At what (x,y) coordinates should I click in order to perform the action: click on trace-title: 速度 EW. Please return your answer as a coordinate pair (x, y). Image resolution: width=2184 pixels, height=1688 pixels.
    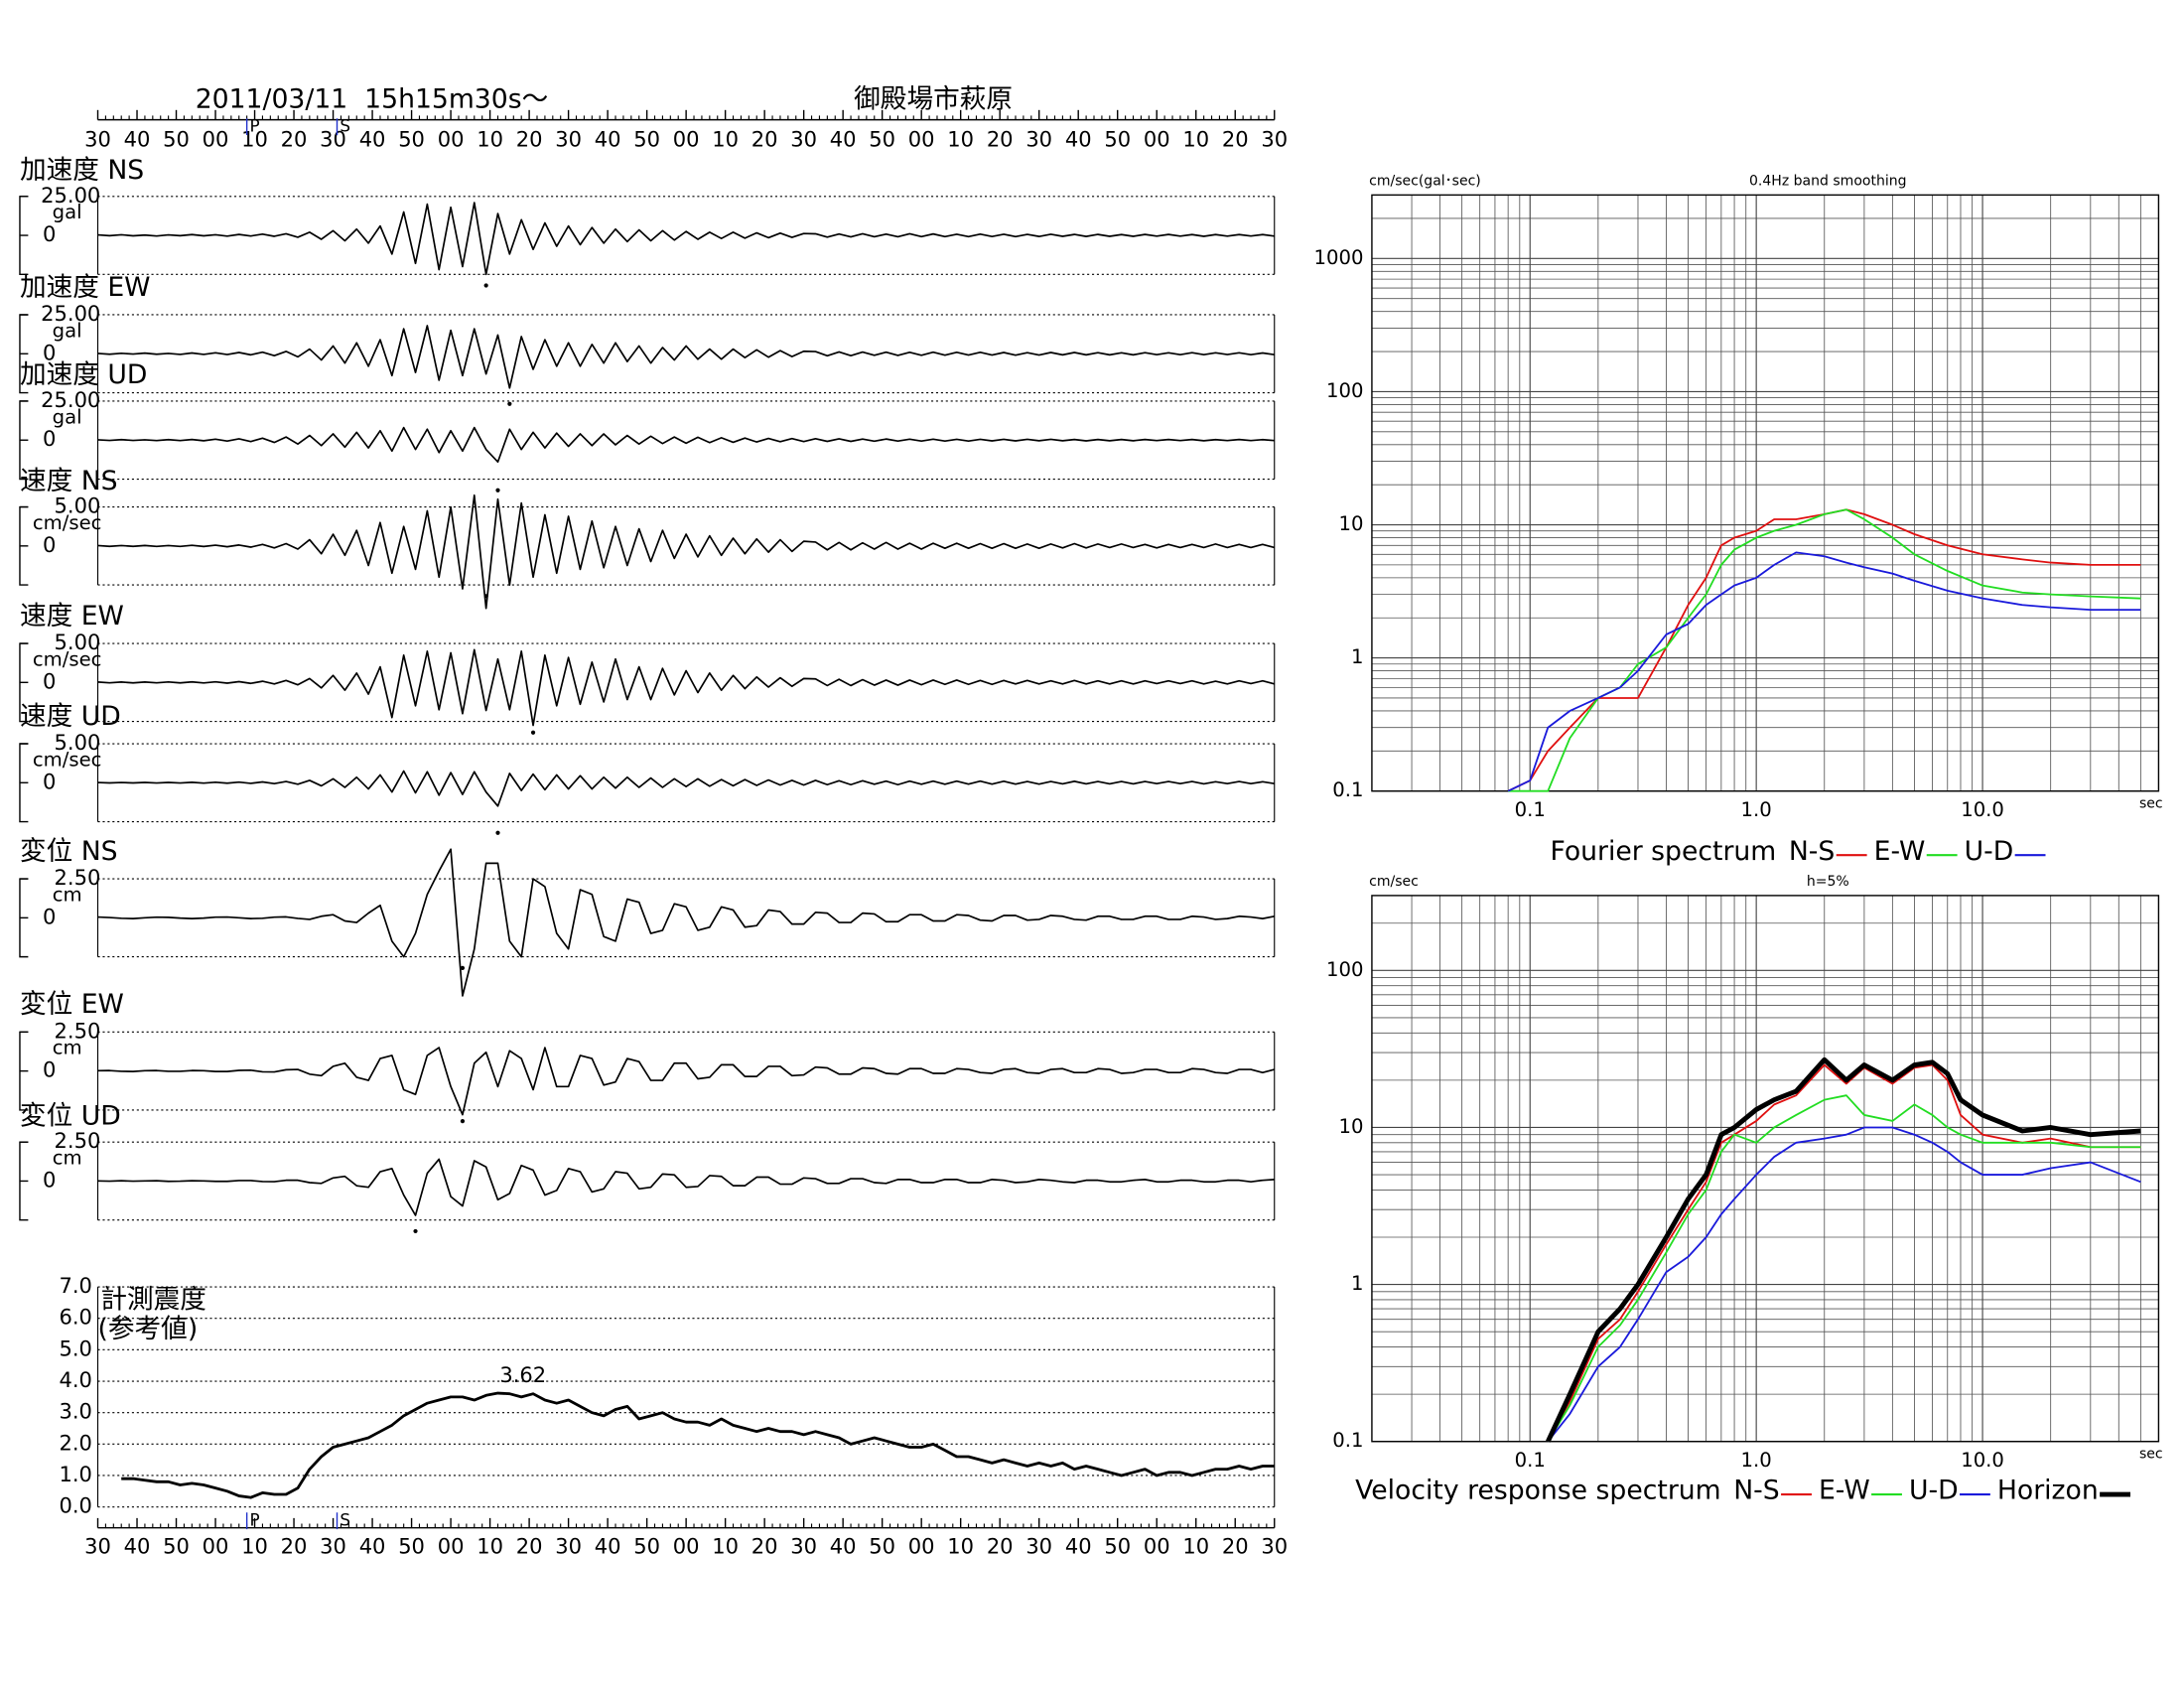
    Looking at the image, I should click on (72, 616).